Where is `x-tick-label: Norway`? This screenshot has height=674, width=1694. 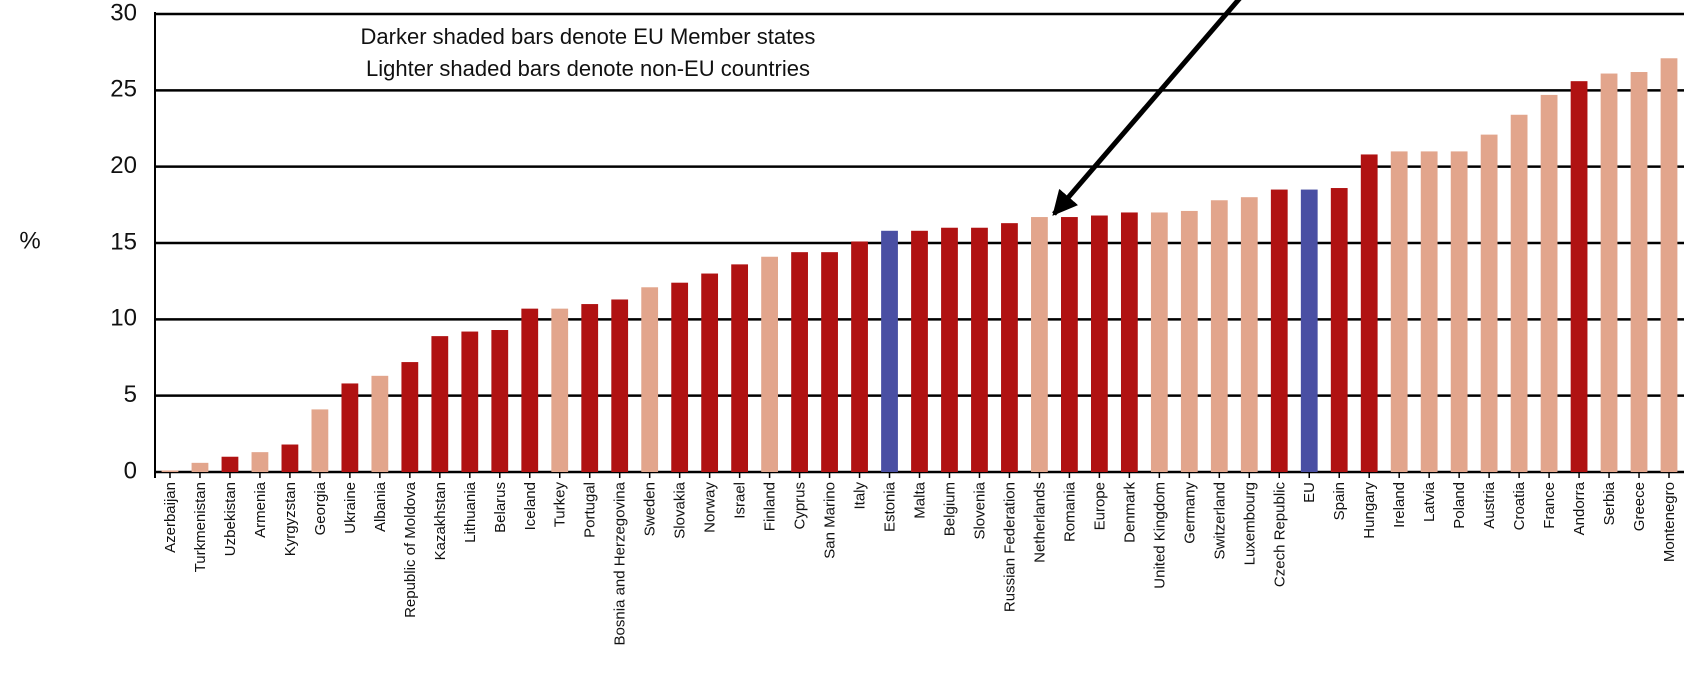 x-tick-label: Norway is located at coordinates (710, 507).